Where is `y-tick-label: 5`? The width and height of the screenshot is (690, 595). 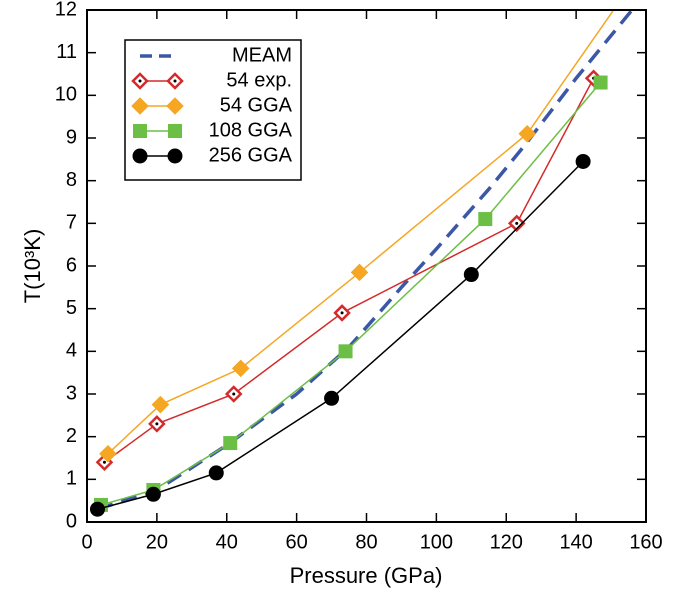
y-tick-label: 5 is located at coordinates (71, 308).